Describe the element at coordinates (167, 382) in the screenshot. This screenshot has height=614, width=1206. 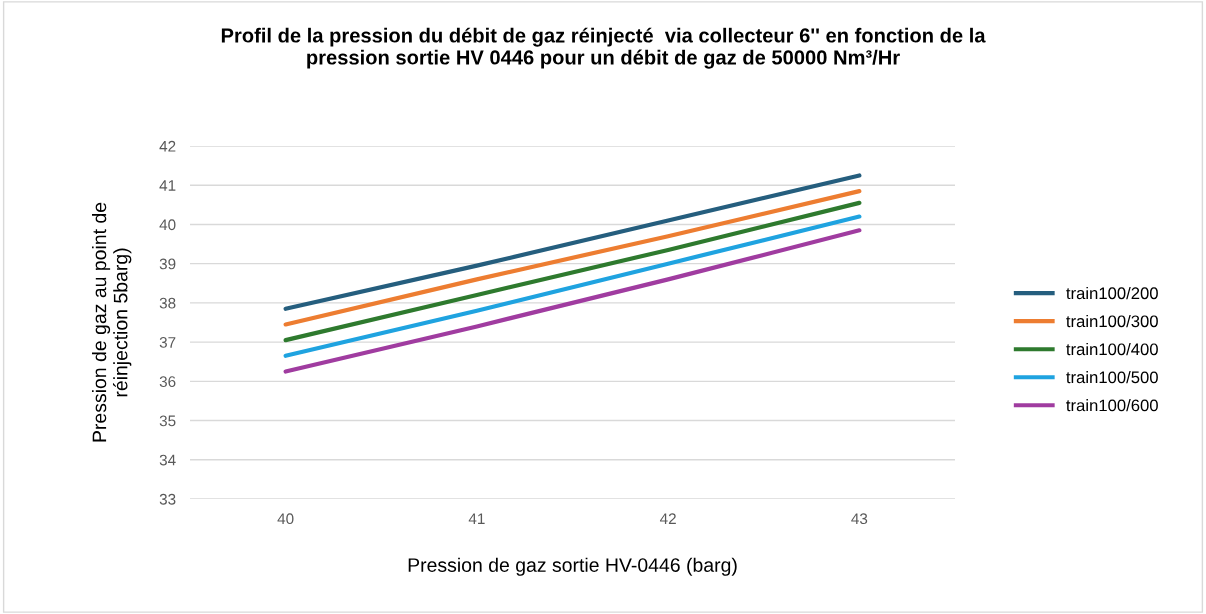
I see `y-tick-label: 36` at that location.